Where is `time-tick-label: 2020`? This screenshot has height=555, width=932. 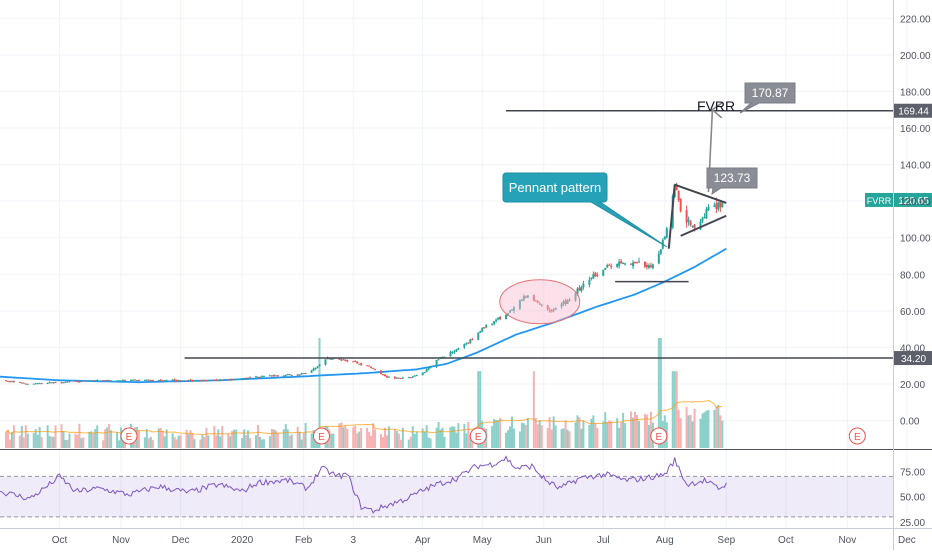
time-tick-label: 2020 is located at coordinates (242, 540).